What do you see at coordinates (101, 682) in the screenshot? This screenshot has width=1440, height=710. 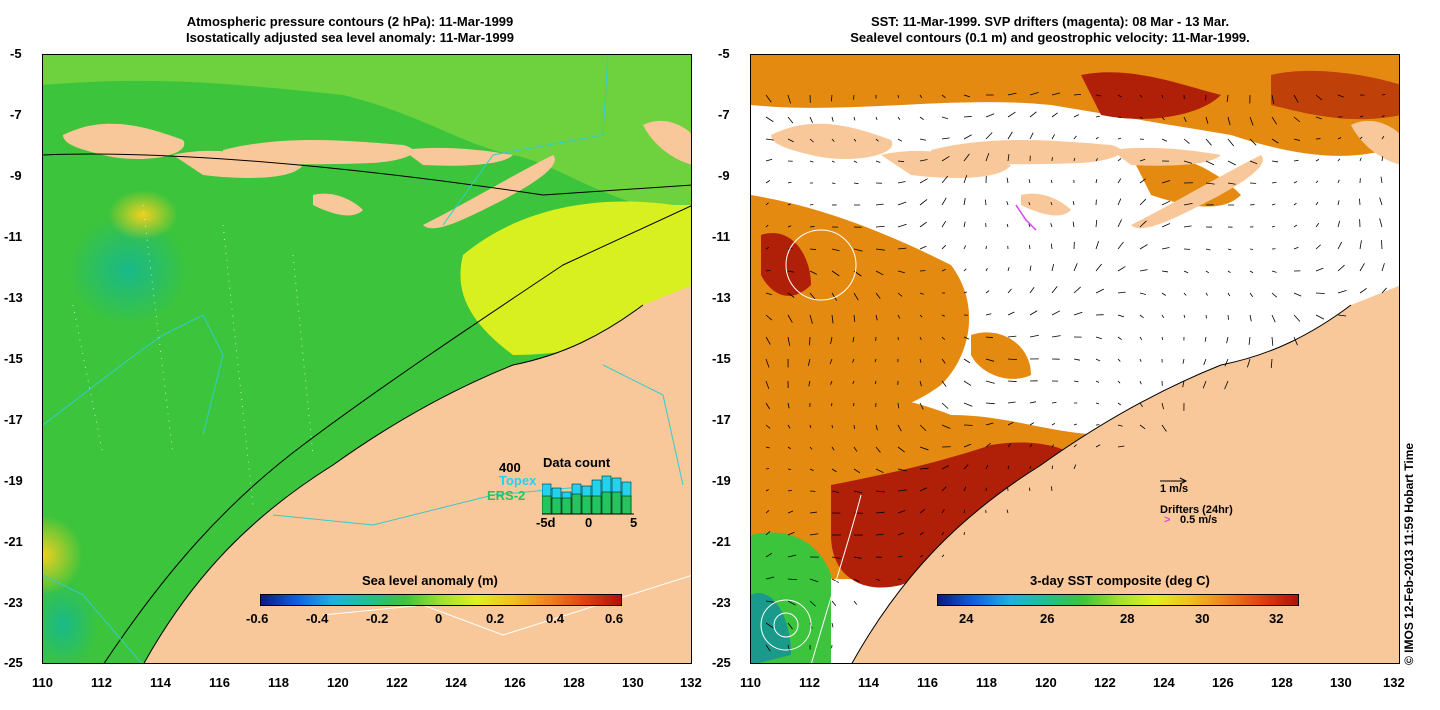 I see `left-x-tick: 112` at bounding box center [101, 682].